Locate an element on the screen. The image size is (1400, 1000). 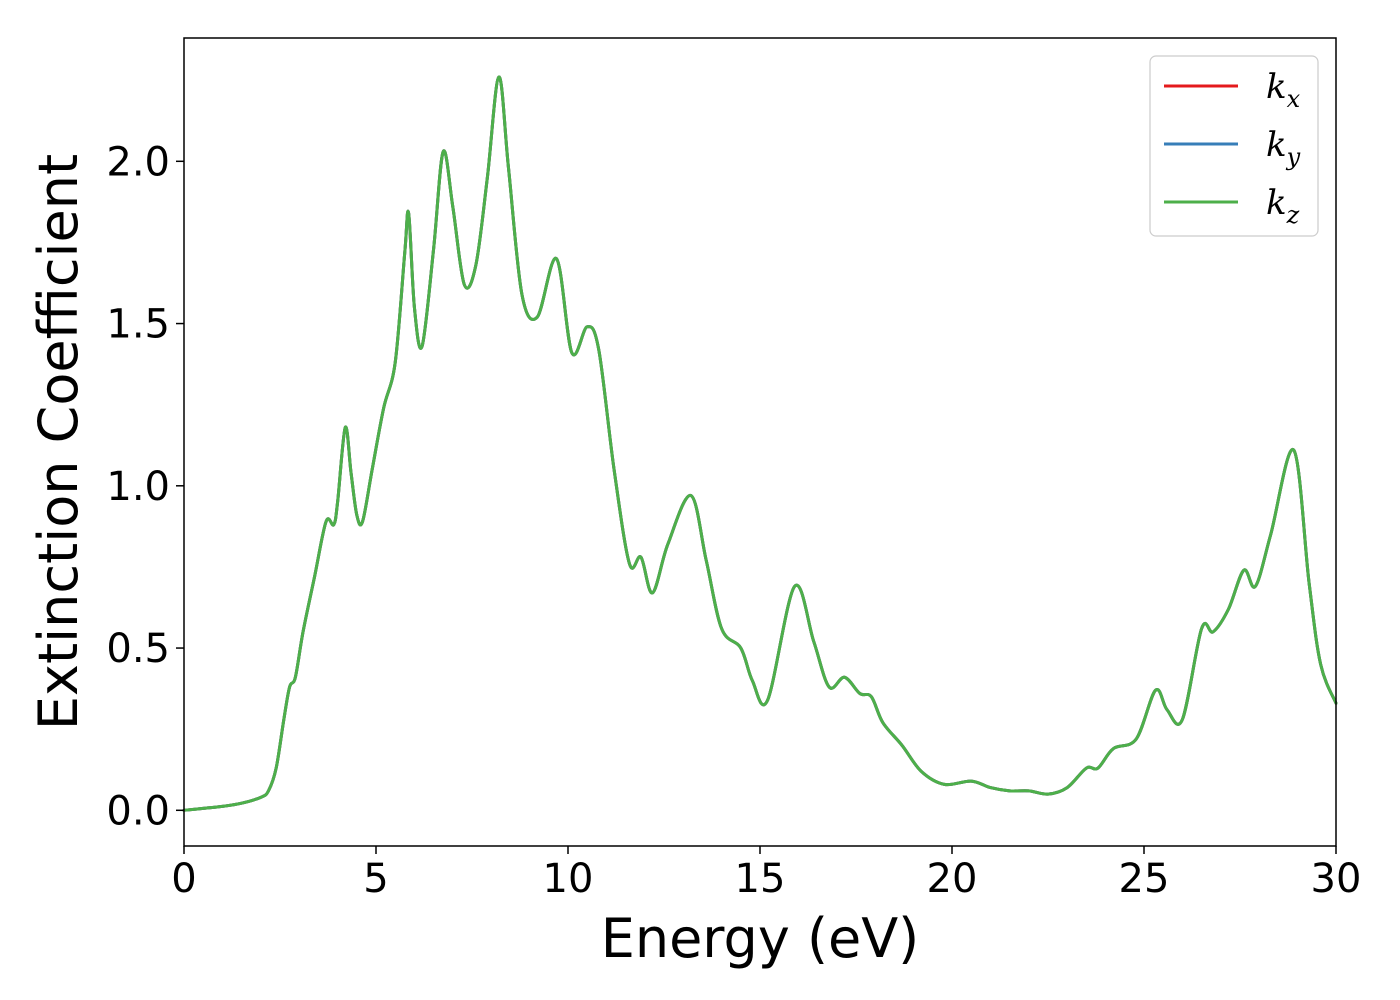
x-axis: 0 5 10 15 20 25 30 is located at coordinates (766, 874).